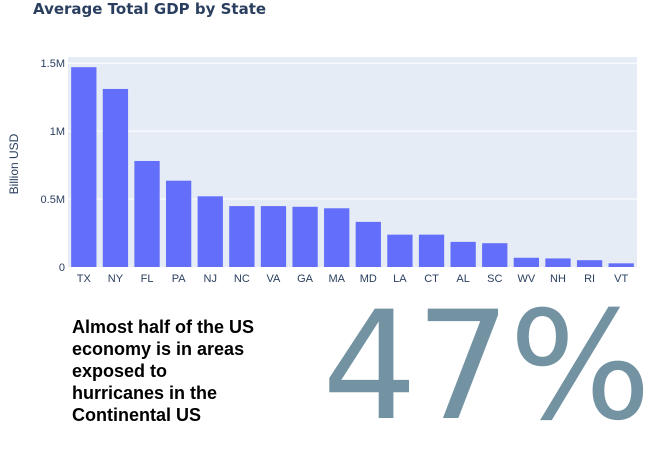  Describe the element at coordinates (431, 279) in the screenshot. I see `x-tick-label-ct: CT` at that location.